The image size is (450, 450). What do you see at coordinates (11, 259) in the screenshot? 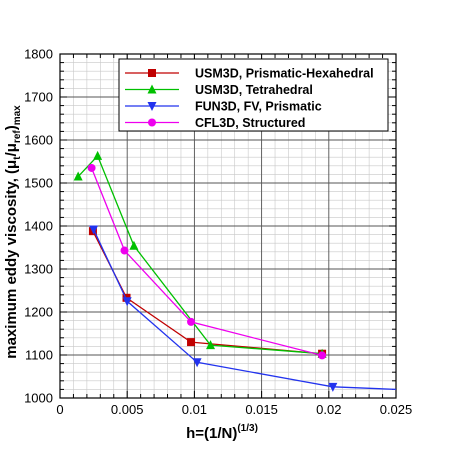
I see `y-axis-title-main: maximum eddy viscosity, (μ` at bounding box center [11, 259].